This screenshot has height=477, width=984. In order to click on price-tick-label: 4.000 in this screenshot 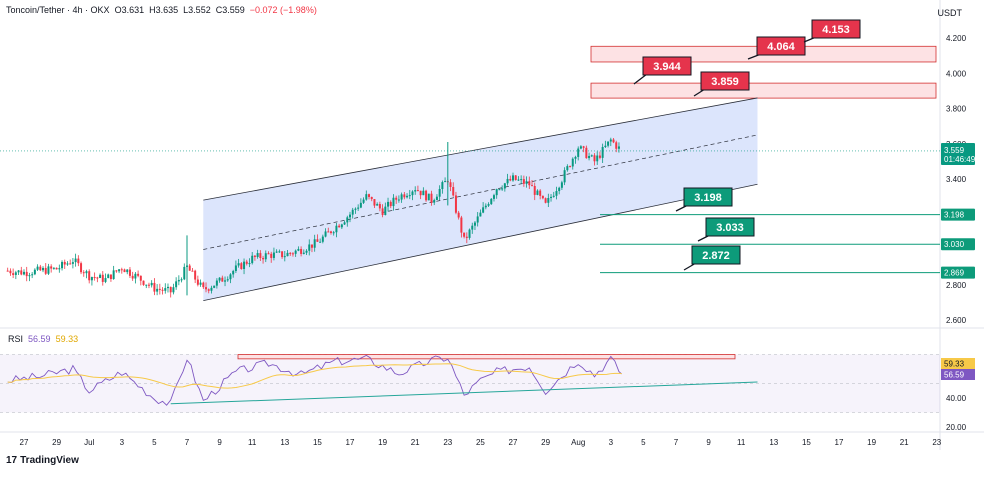, I will do `click(956, 73)`.